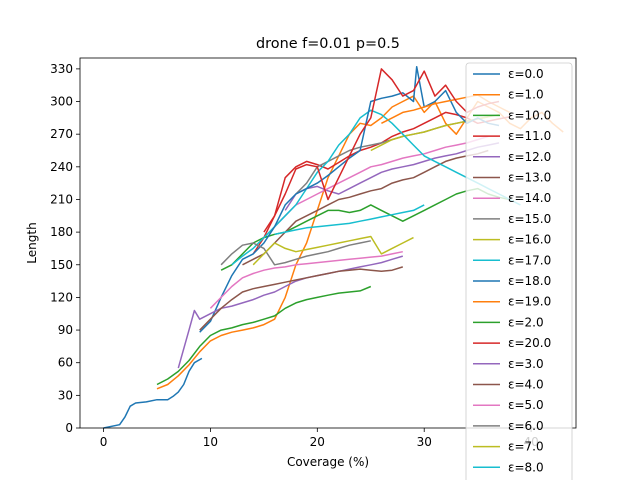 The height and width of the screenshot is (480, 640). I want to click on y-tick-label-5: 150, so click(61, 265).